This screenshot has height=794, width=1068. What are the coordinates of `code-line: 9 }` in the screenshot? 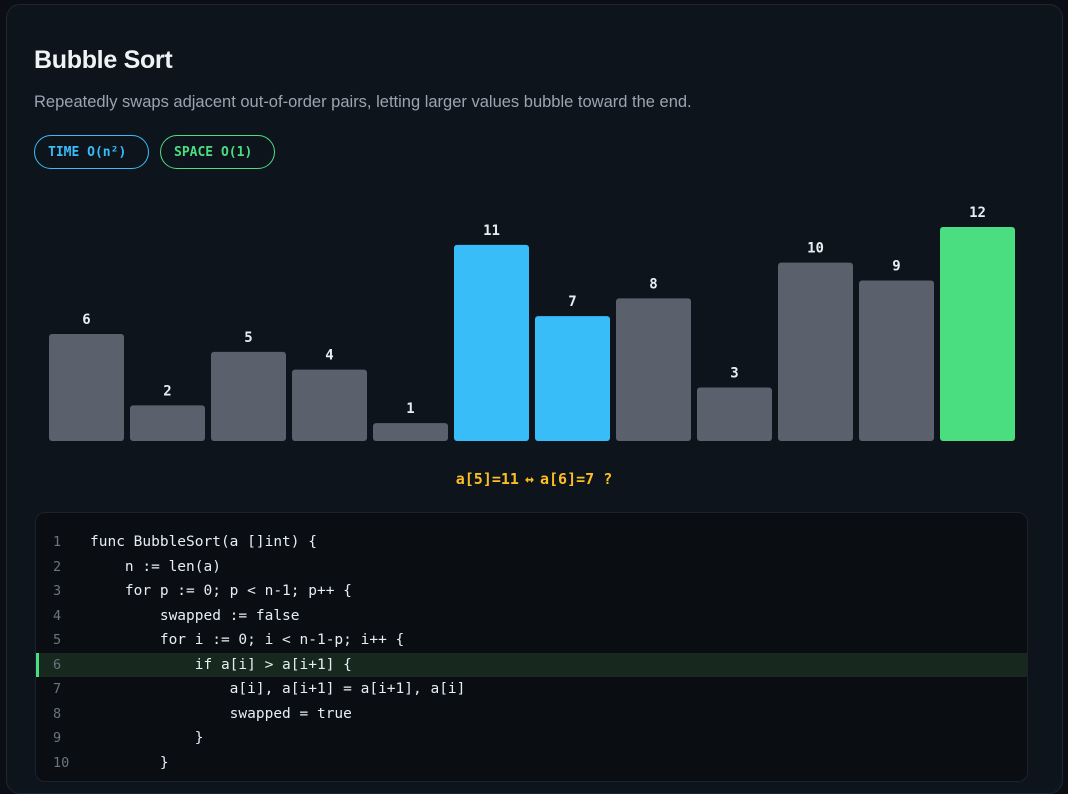 It's located at (531, 738).